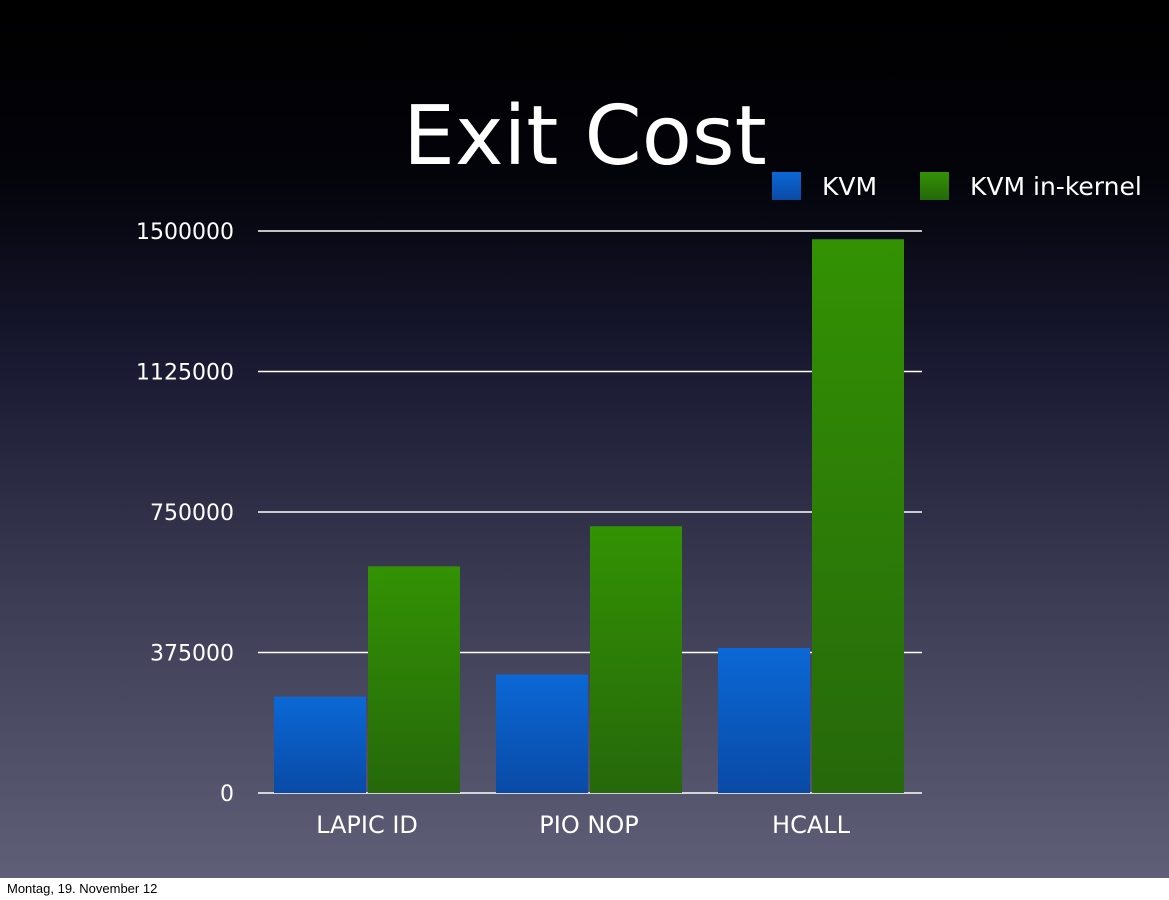 This screenshot has height=900, width=1169. Describe the element at coordinates (185, 373) in the screenshot. I see `y-tick-label: 1125000` at that location.